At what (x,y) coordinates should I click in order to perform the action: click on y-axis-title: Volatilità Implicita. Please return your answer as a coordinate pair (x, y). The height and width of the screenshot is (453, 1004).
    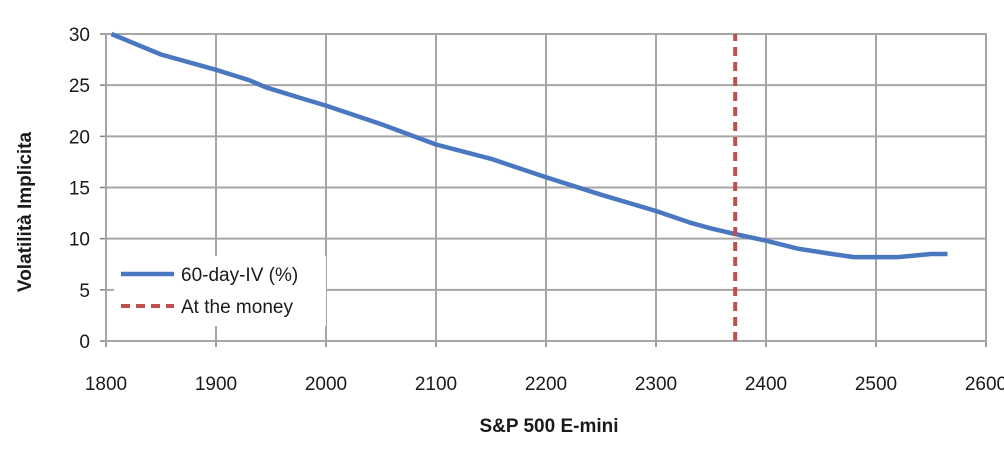
    Looking at the image, I should click on (25, 212).